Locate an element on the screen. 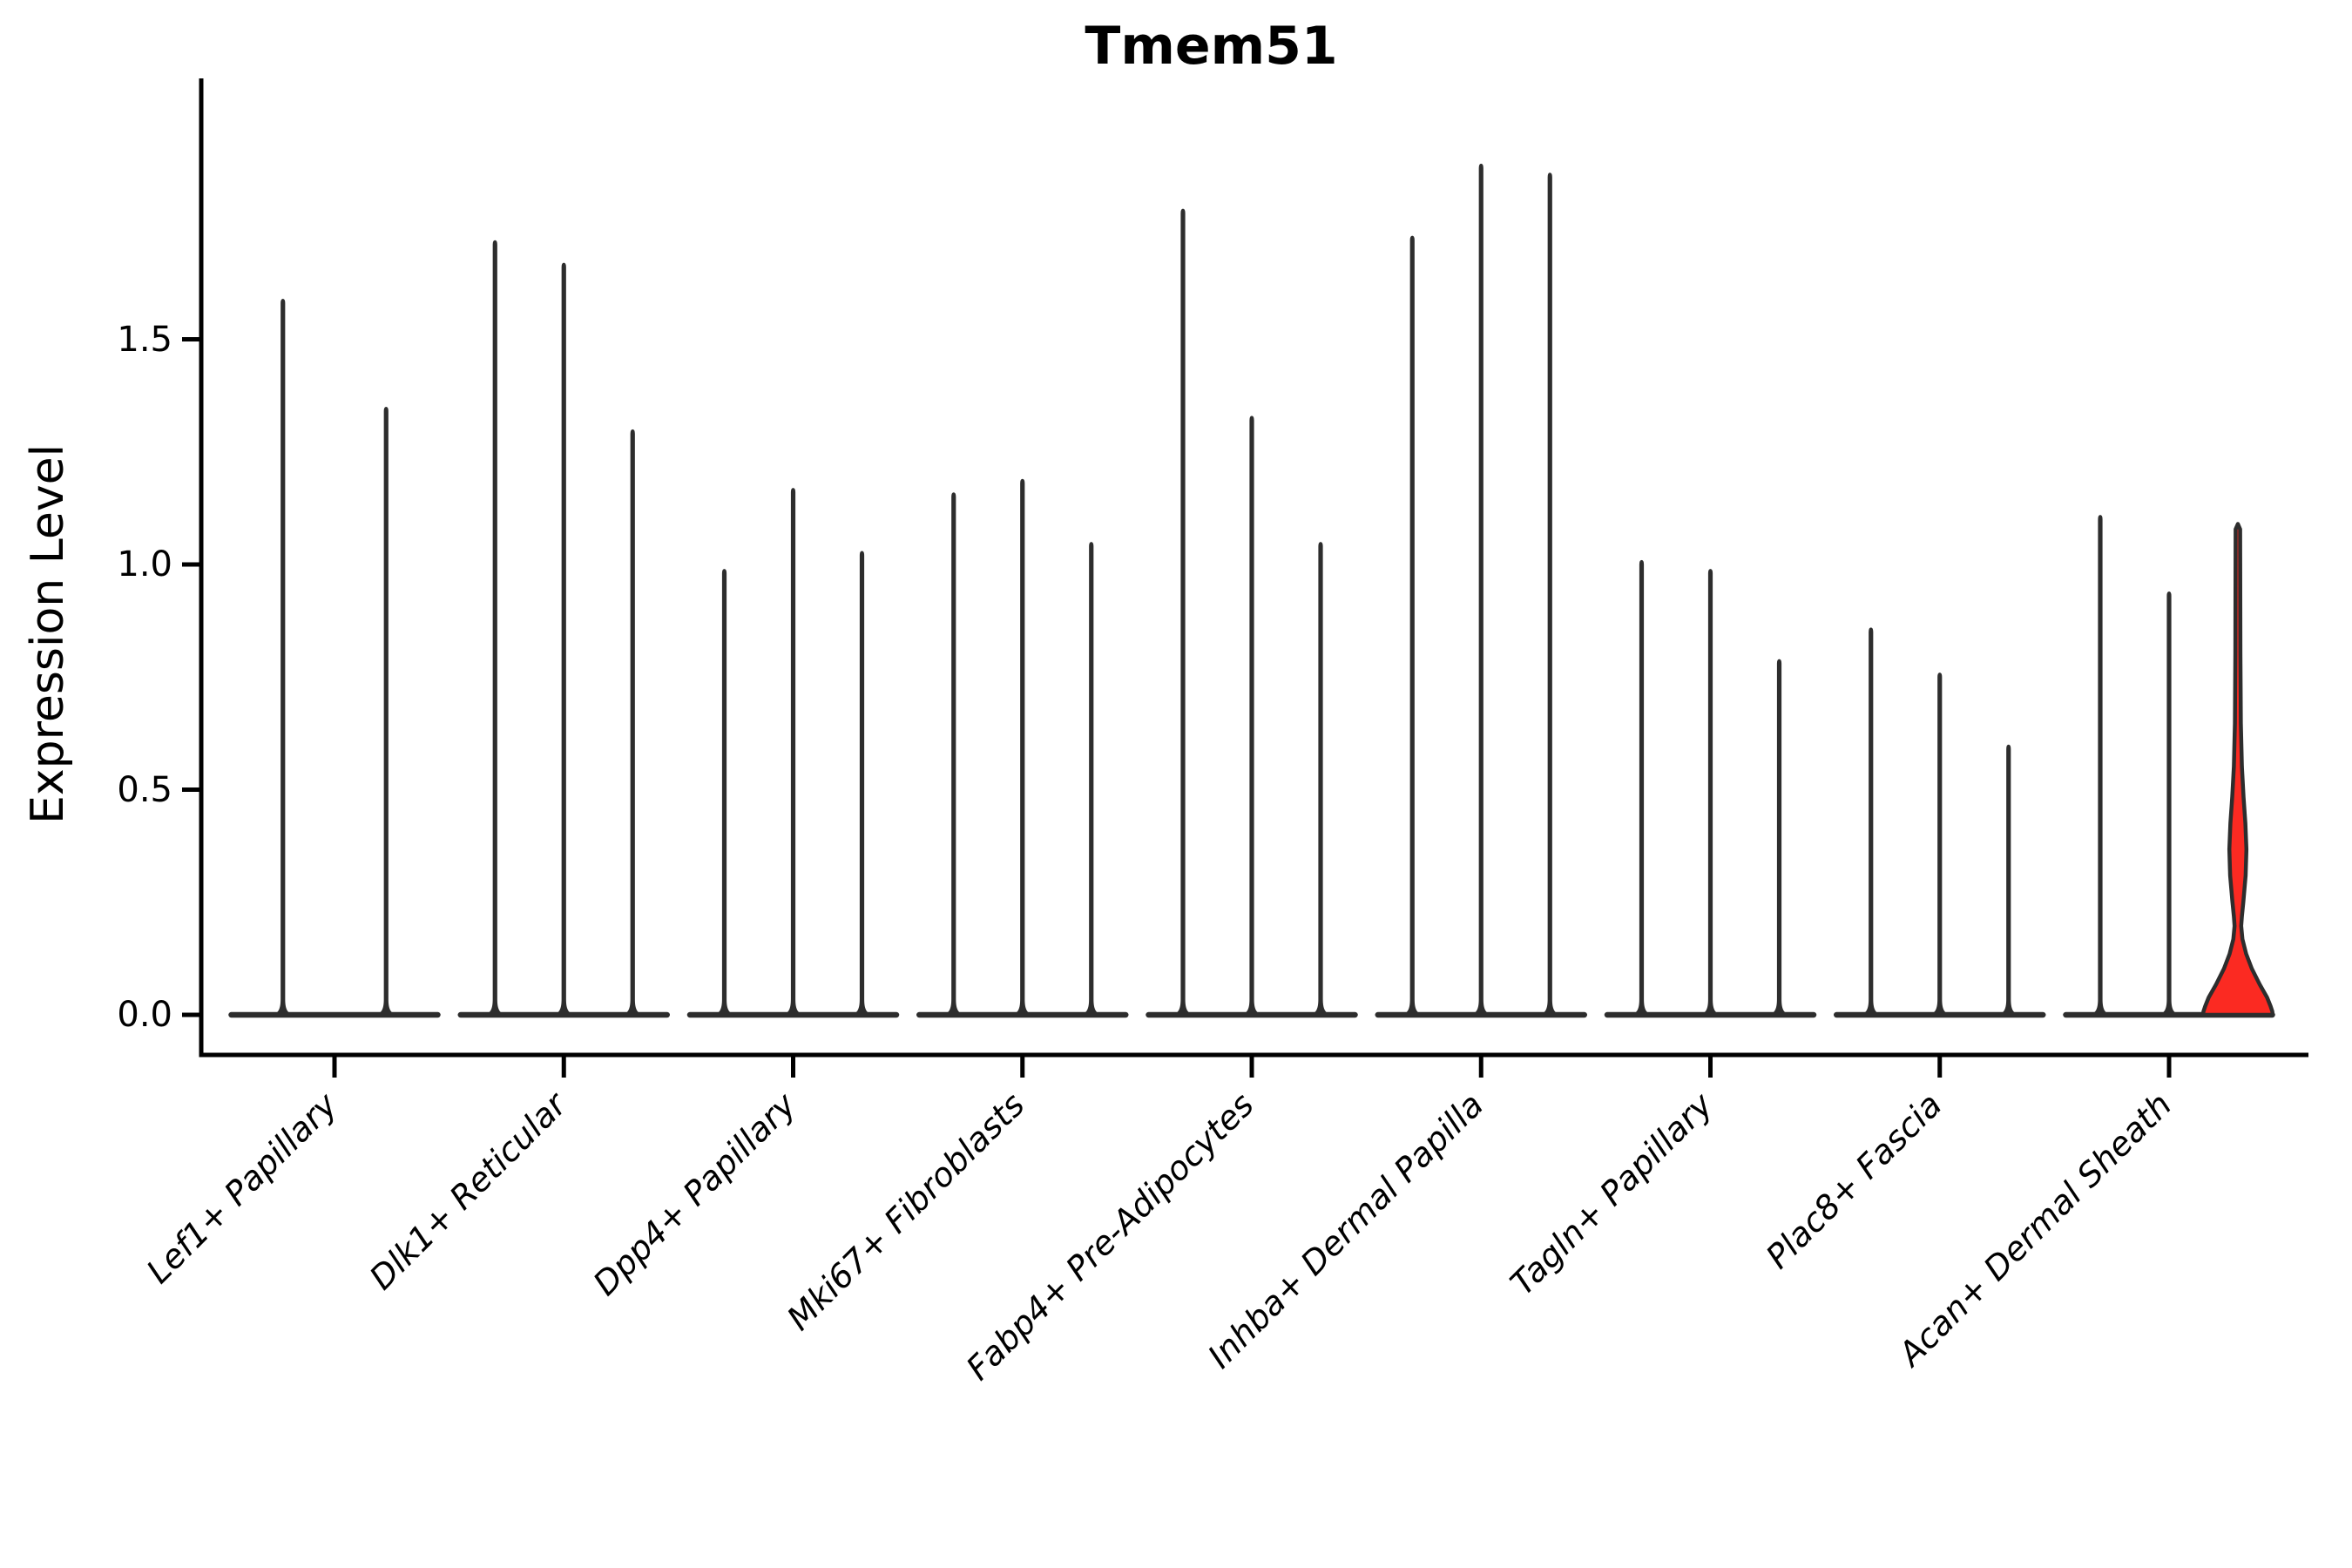 The width and height of the screenshot is (2352, 1568). chart-title: Tmem51 is located at coordinates (1211, 46).